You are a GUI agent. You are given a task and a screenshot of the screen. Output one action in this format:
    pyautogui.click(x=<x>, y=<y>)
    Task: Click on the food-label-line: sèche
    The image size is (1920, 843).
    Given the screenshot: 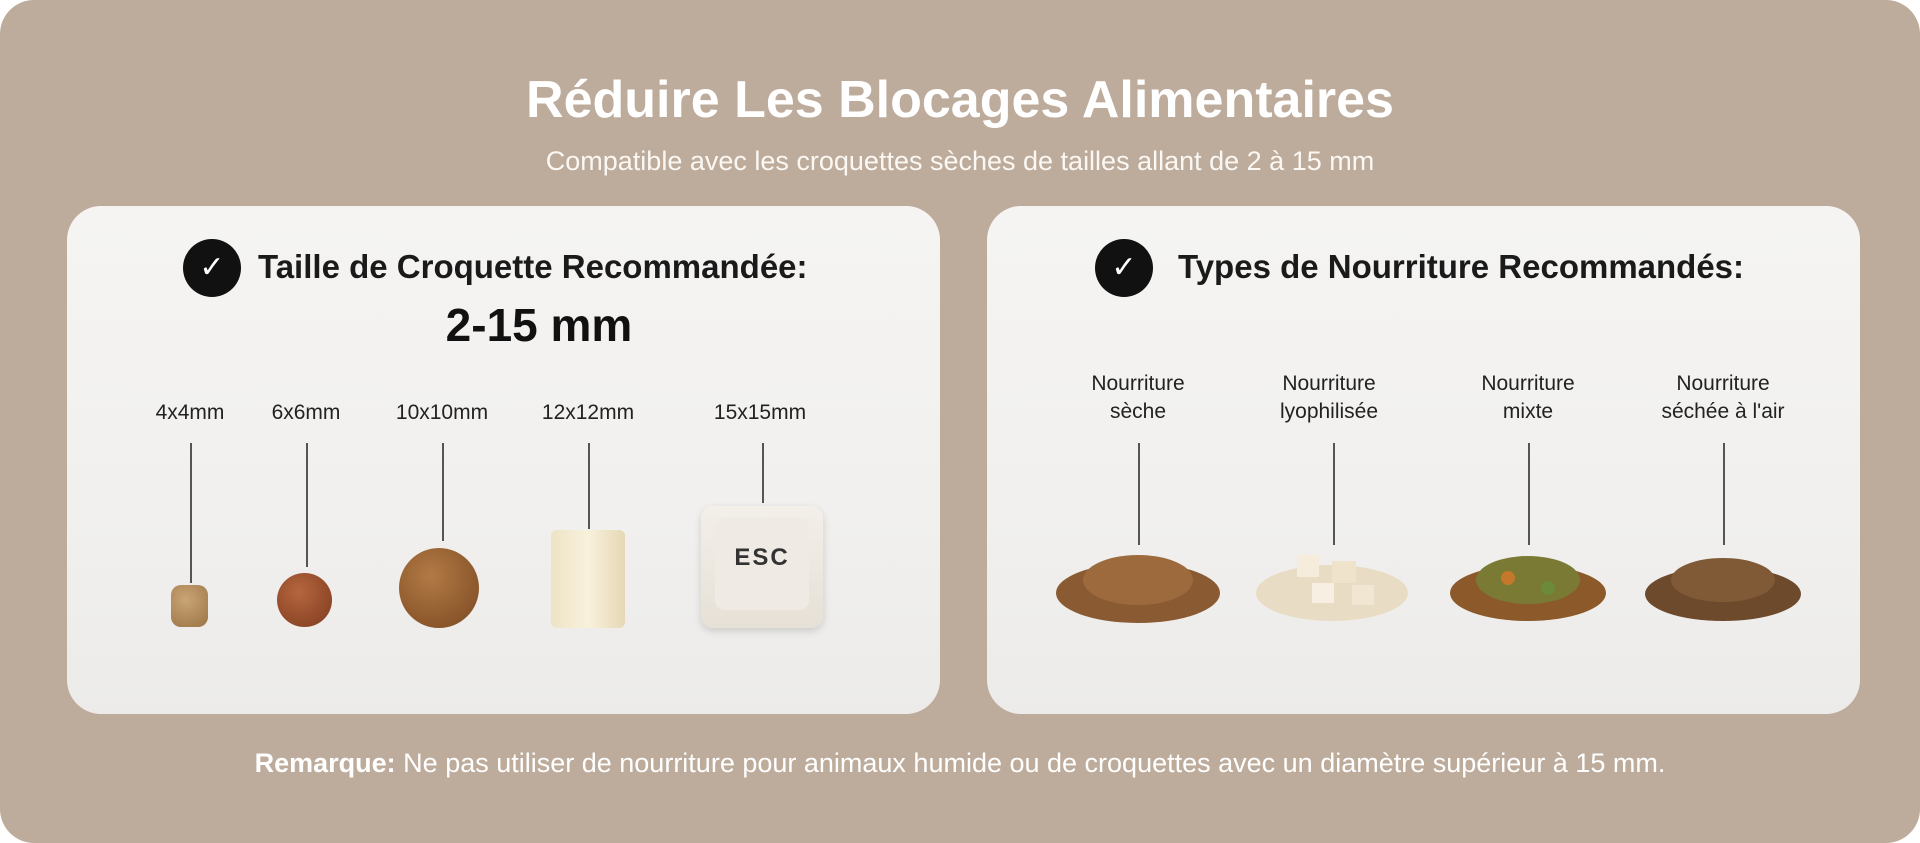 What is the action you would take?
    pyautogui.click(x=1138, y=411)
    